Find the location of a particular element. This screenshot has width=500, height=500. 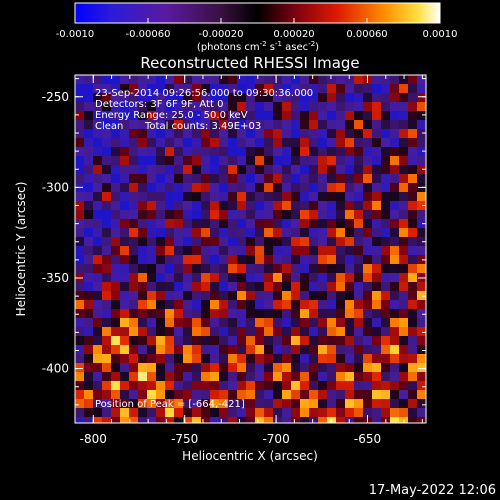

colorbar-tick-label: -0.0010 is located at coordinates (75, 34).